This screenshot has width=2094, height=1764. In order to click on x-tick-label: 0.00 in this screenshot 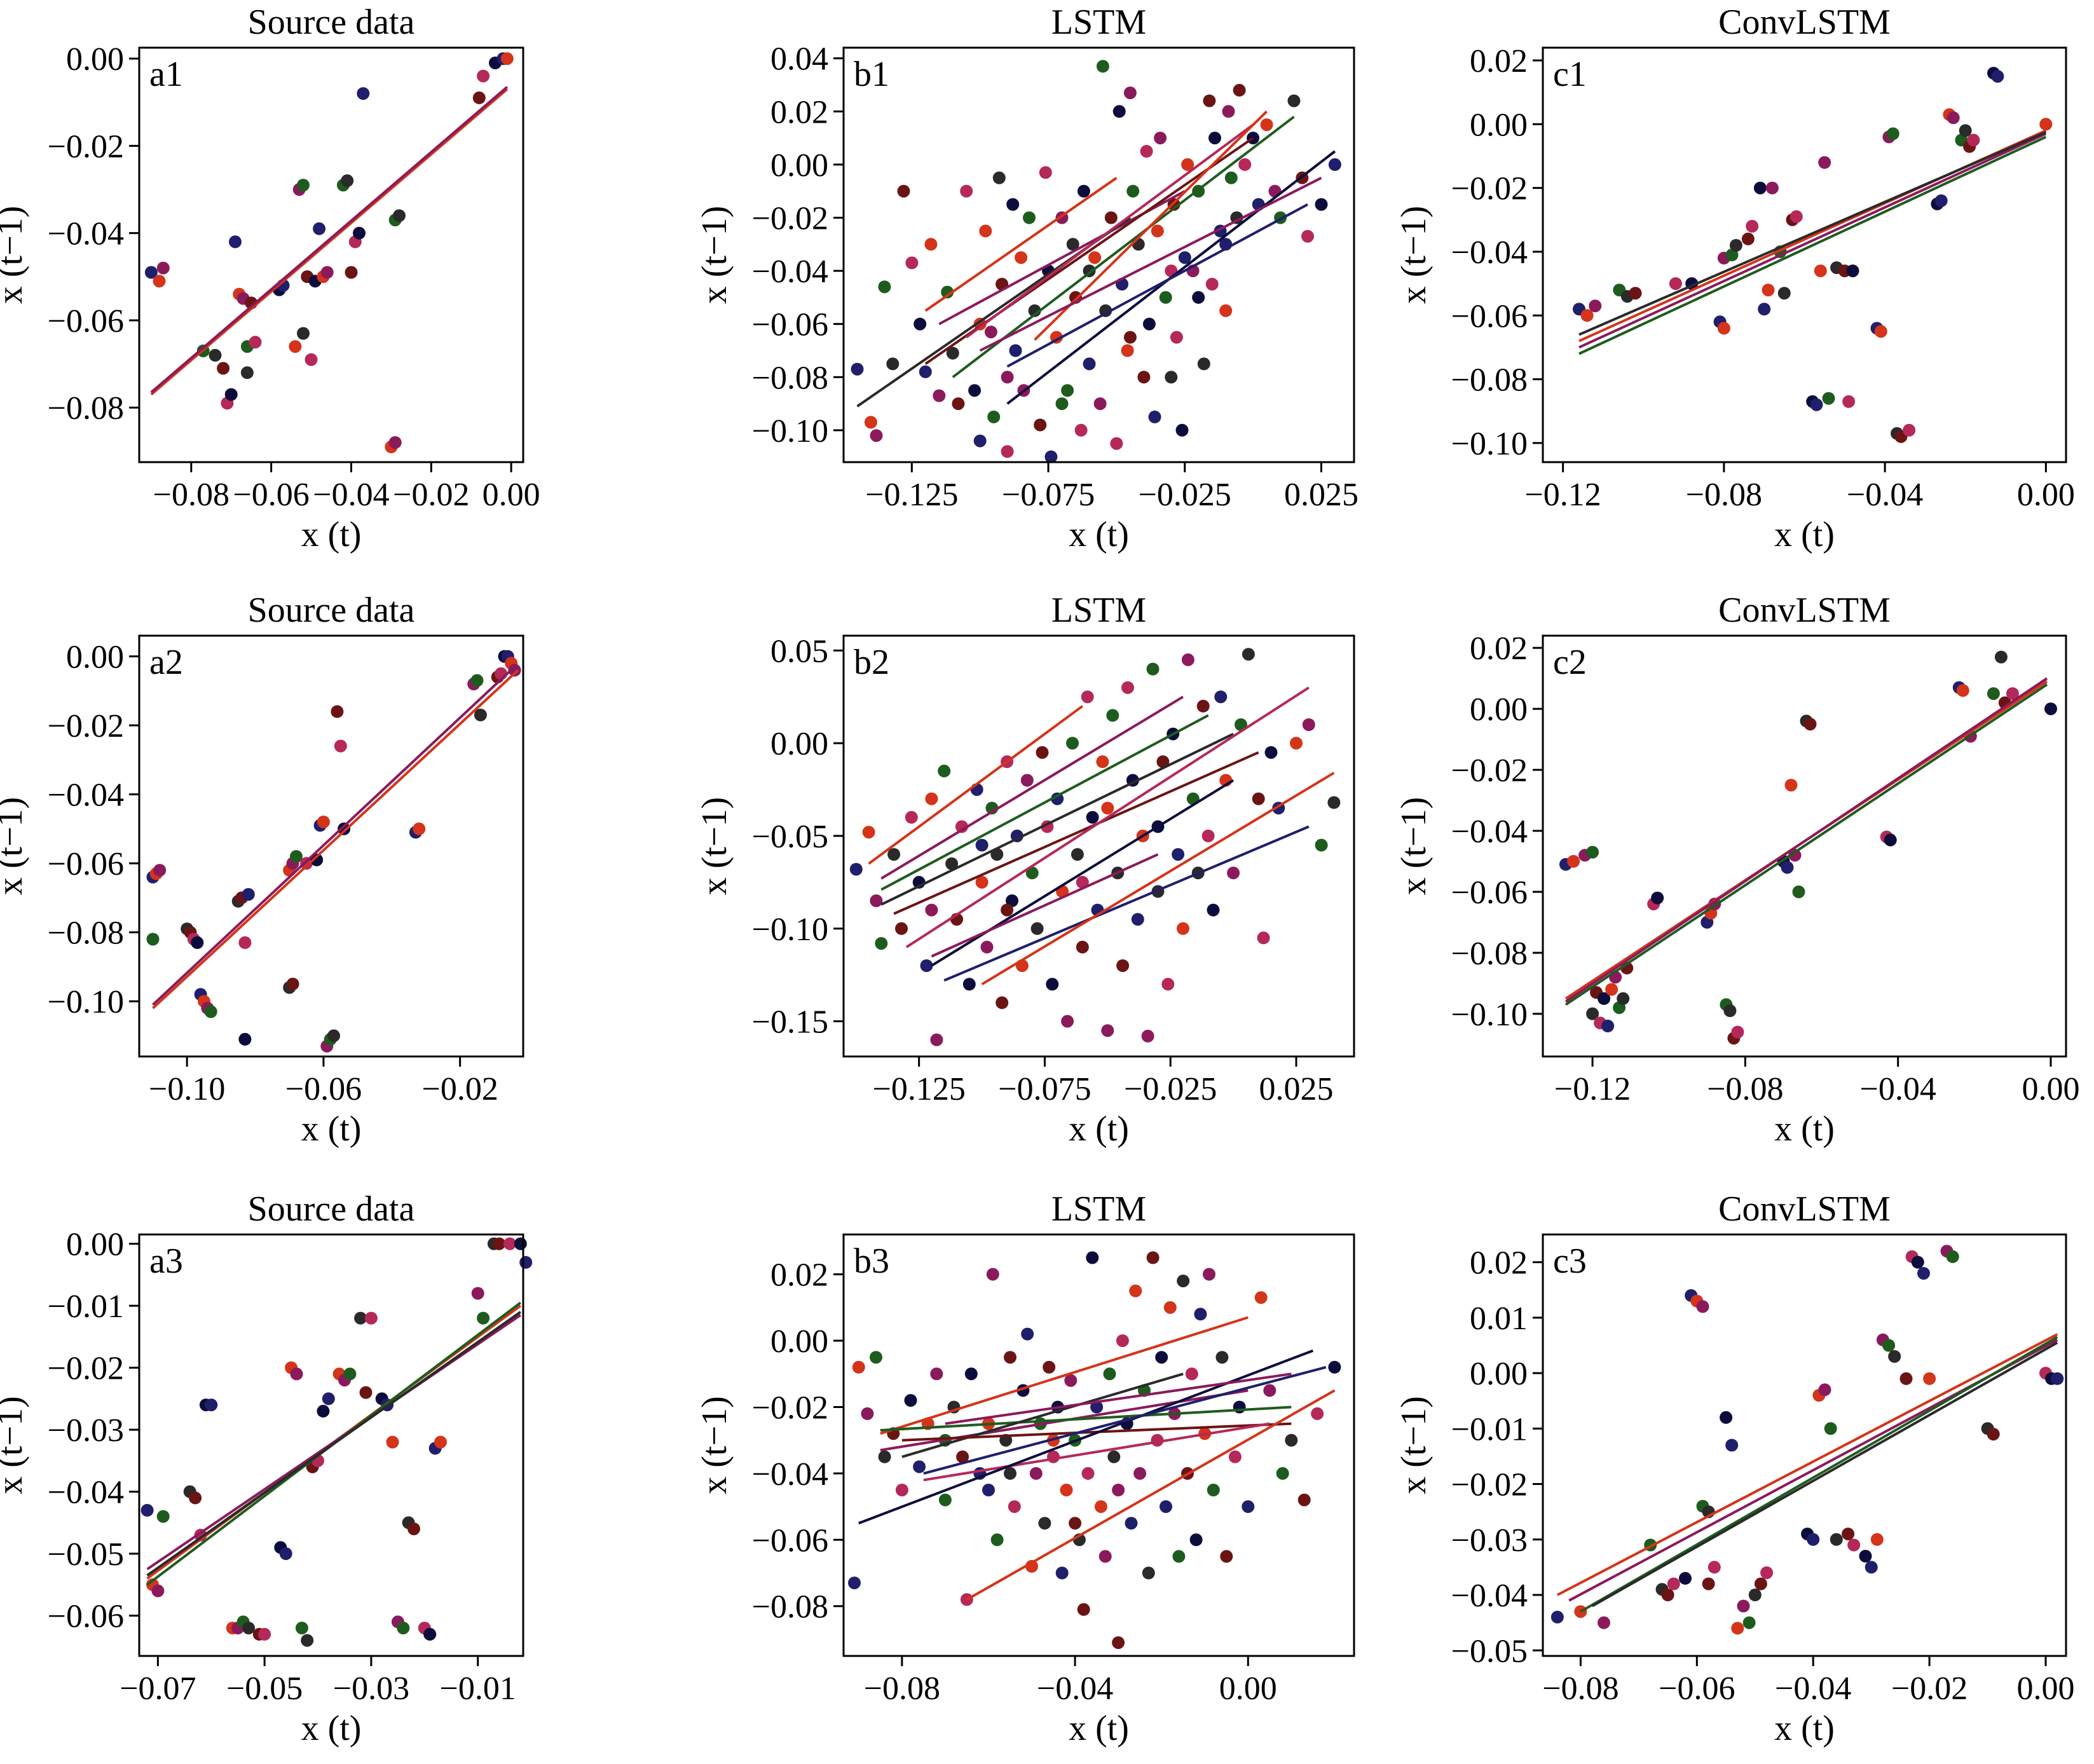, I will do `click(511, 495)`.